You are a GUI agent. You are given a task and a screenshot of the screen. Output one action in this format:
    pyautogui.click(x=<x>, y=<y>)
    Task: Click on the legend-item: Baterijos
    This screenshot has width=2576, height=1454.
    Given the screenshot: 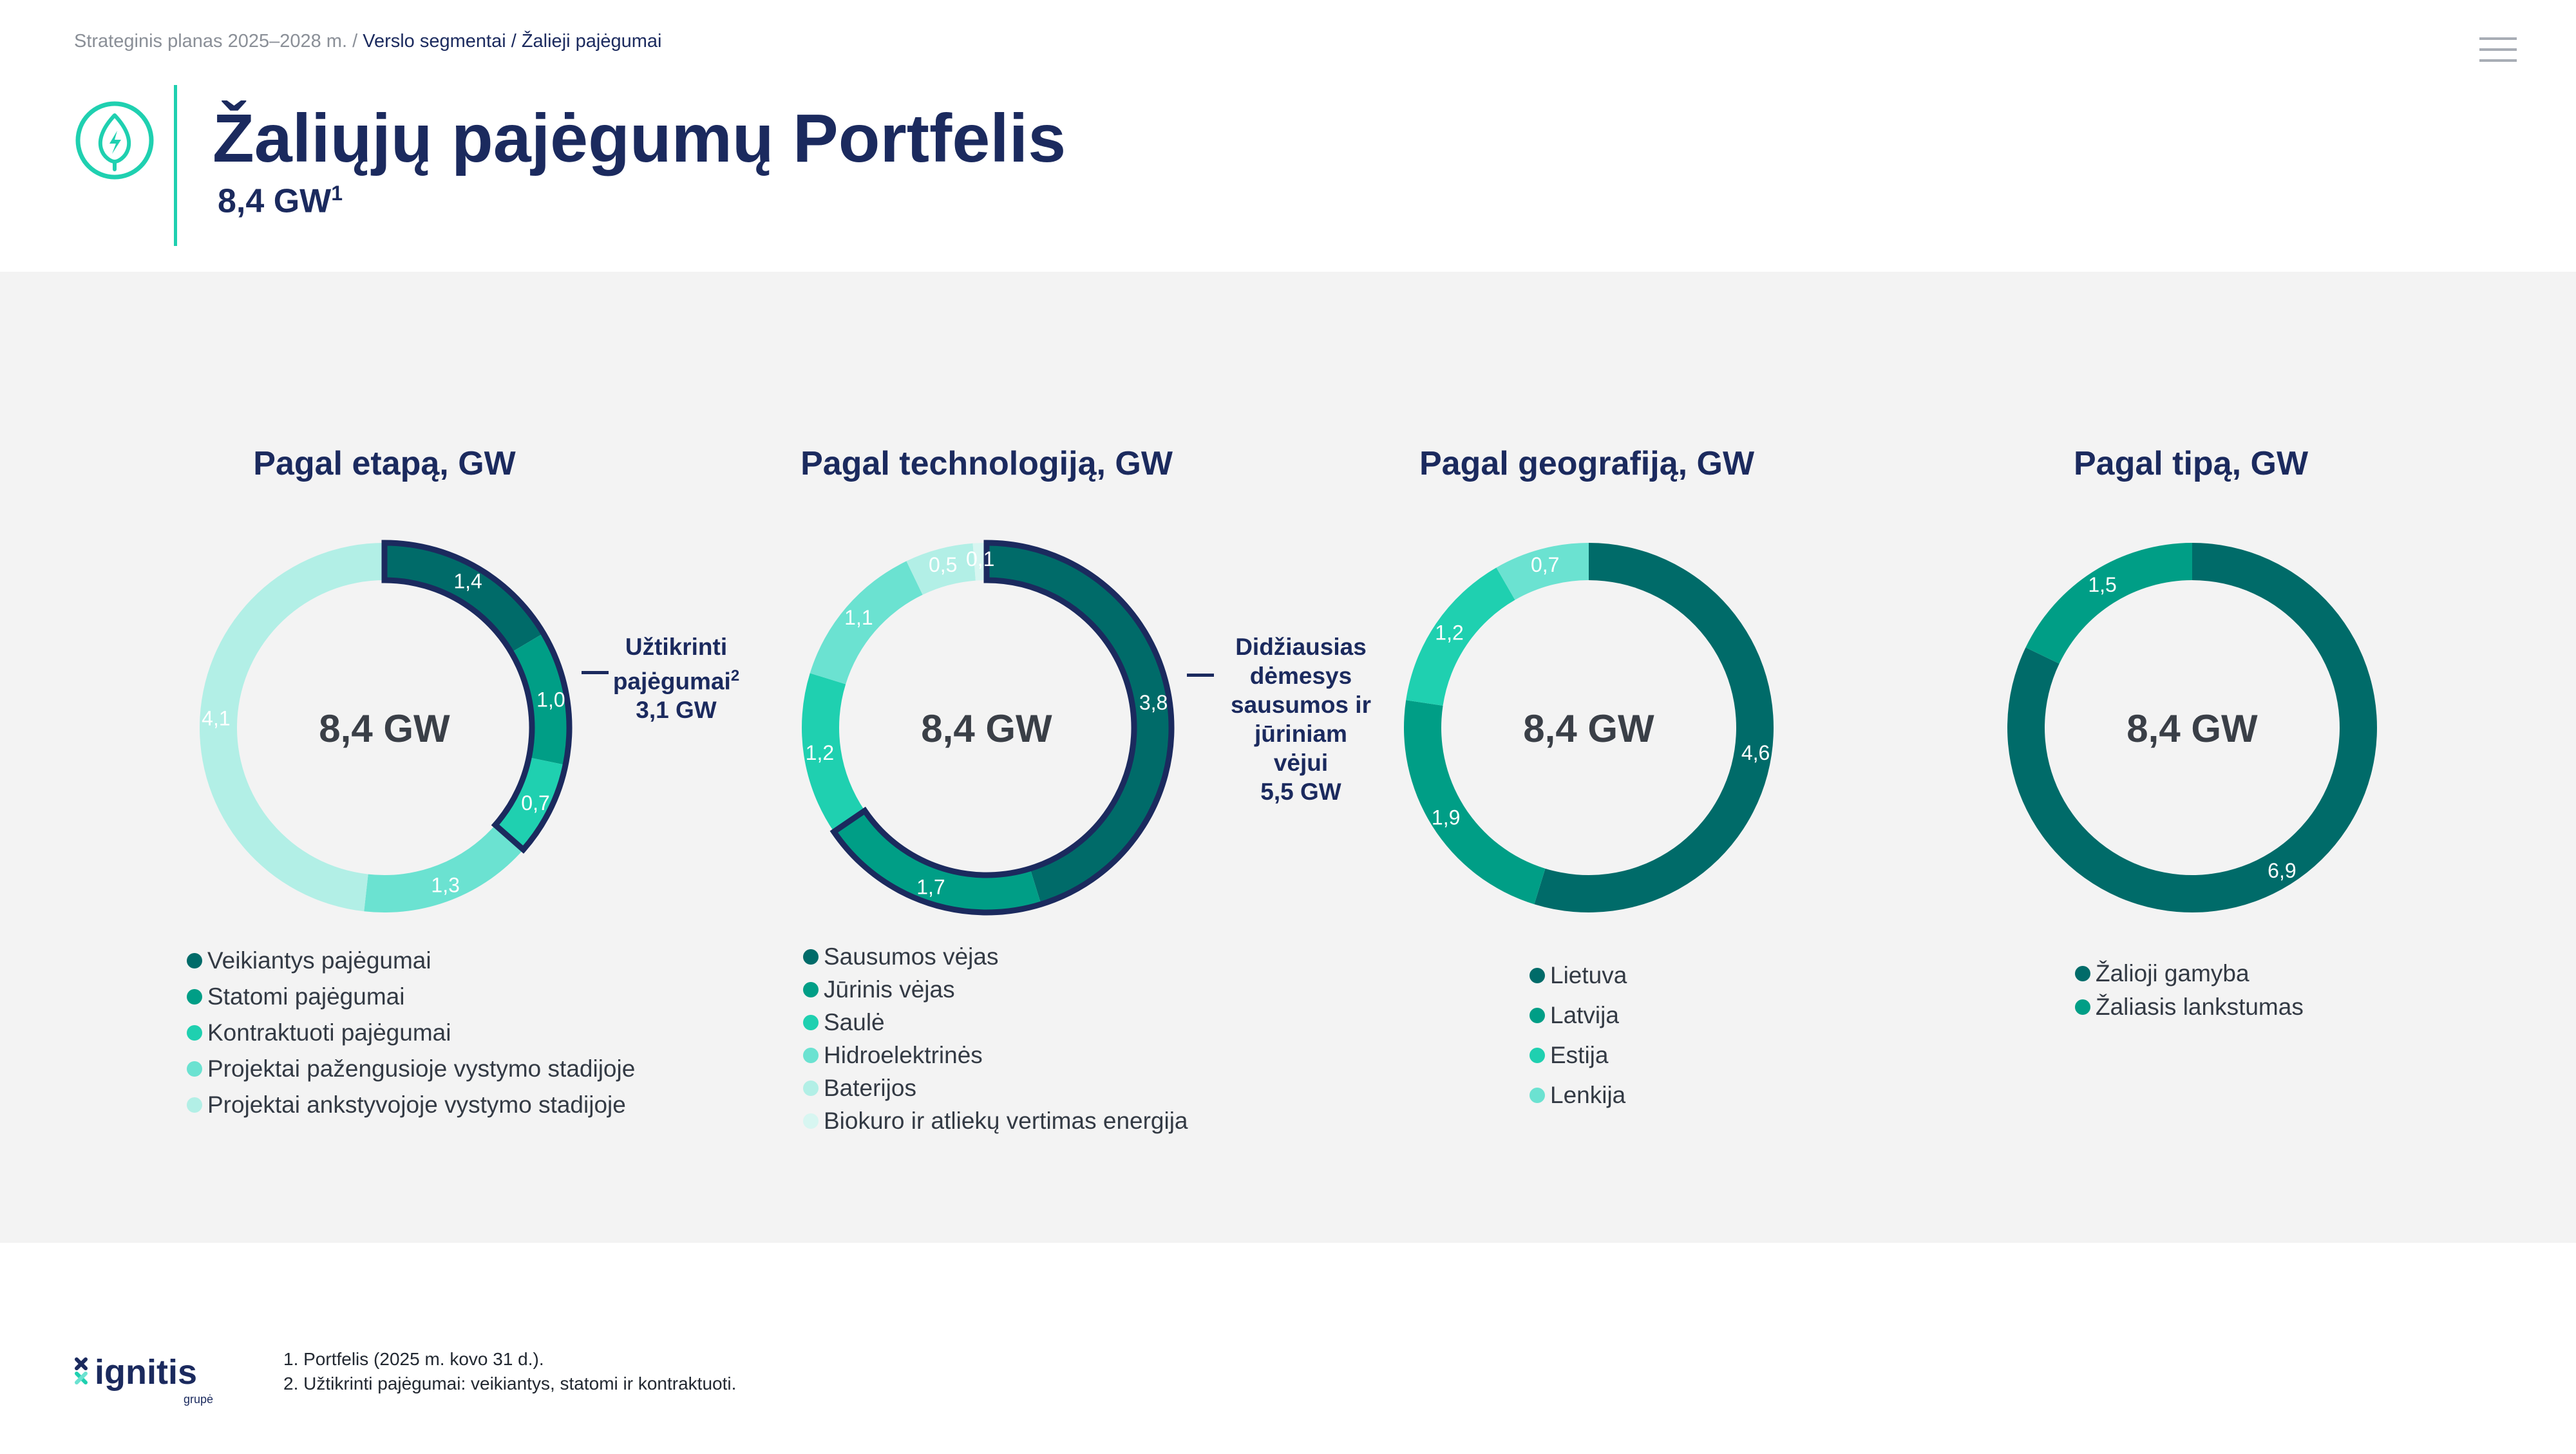 What is the action you would take?
    pyautogui.click(x=996, y=1088)
    